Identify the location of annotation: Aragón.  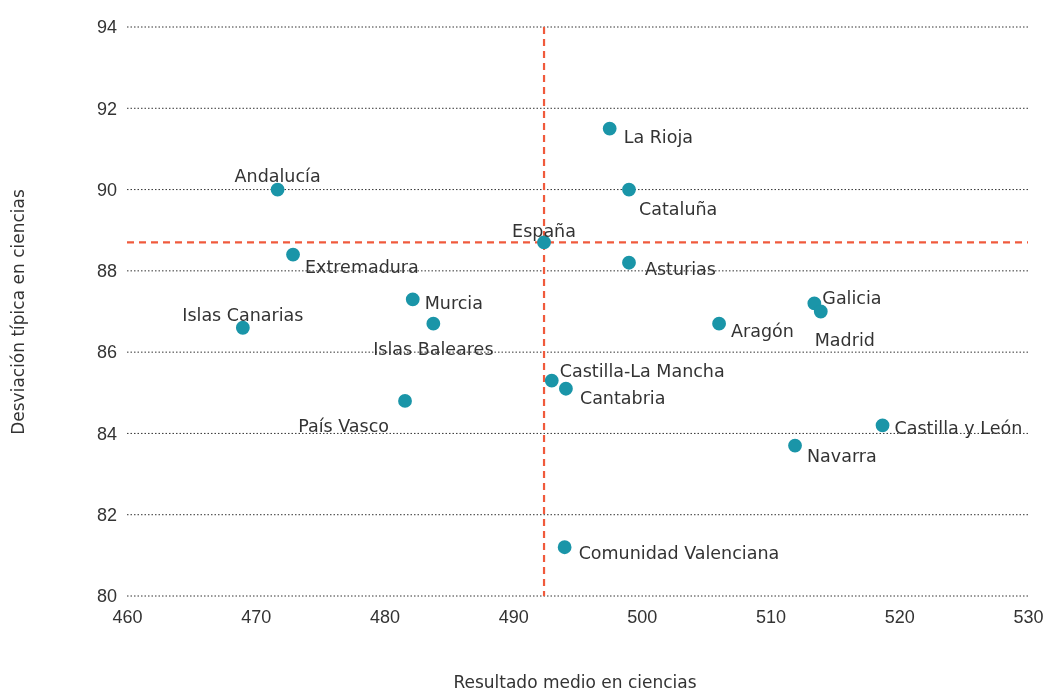
(762, 330).